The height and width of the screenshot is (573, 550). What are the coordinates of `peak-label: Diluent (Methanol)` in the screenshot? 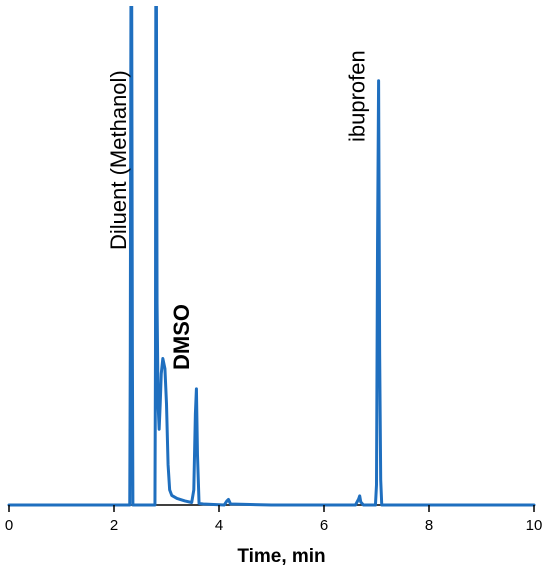 It's located at (118, 160).